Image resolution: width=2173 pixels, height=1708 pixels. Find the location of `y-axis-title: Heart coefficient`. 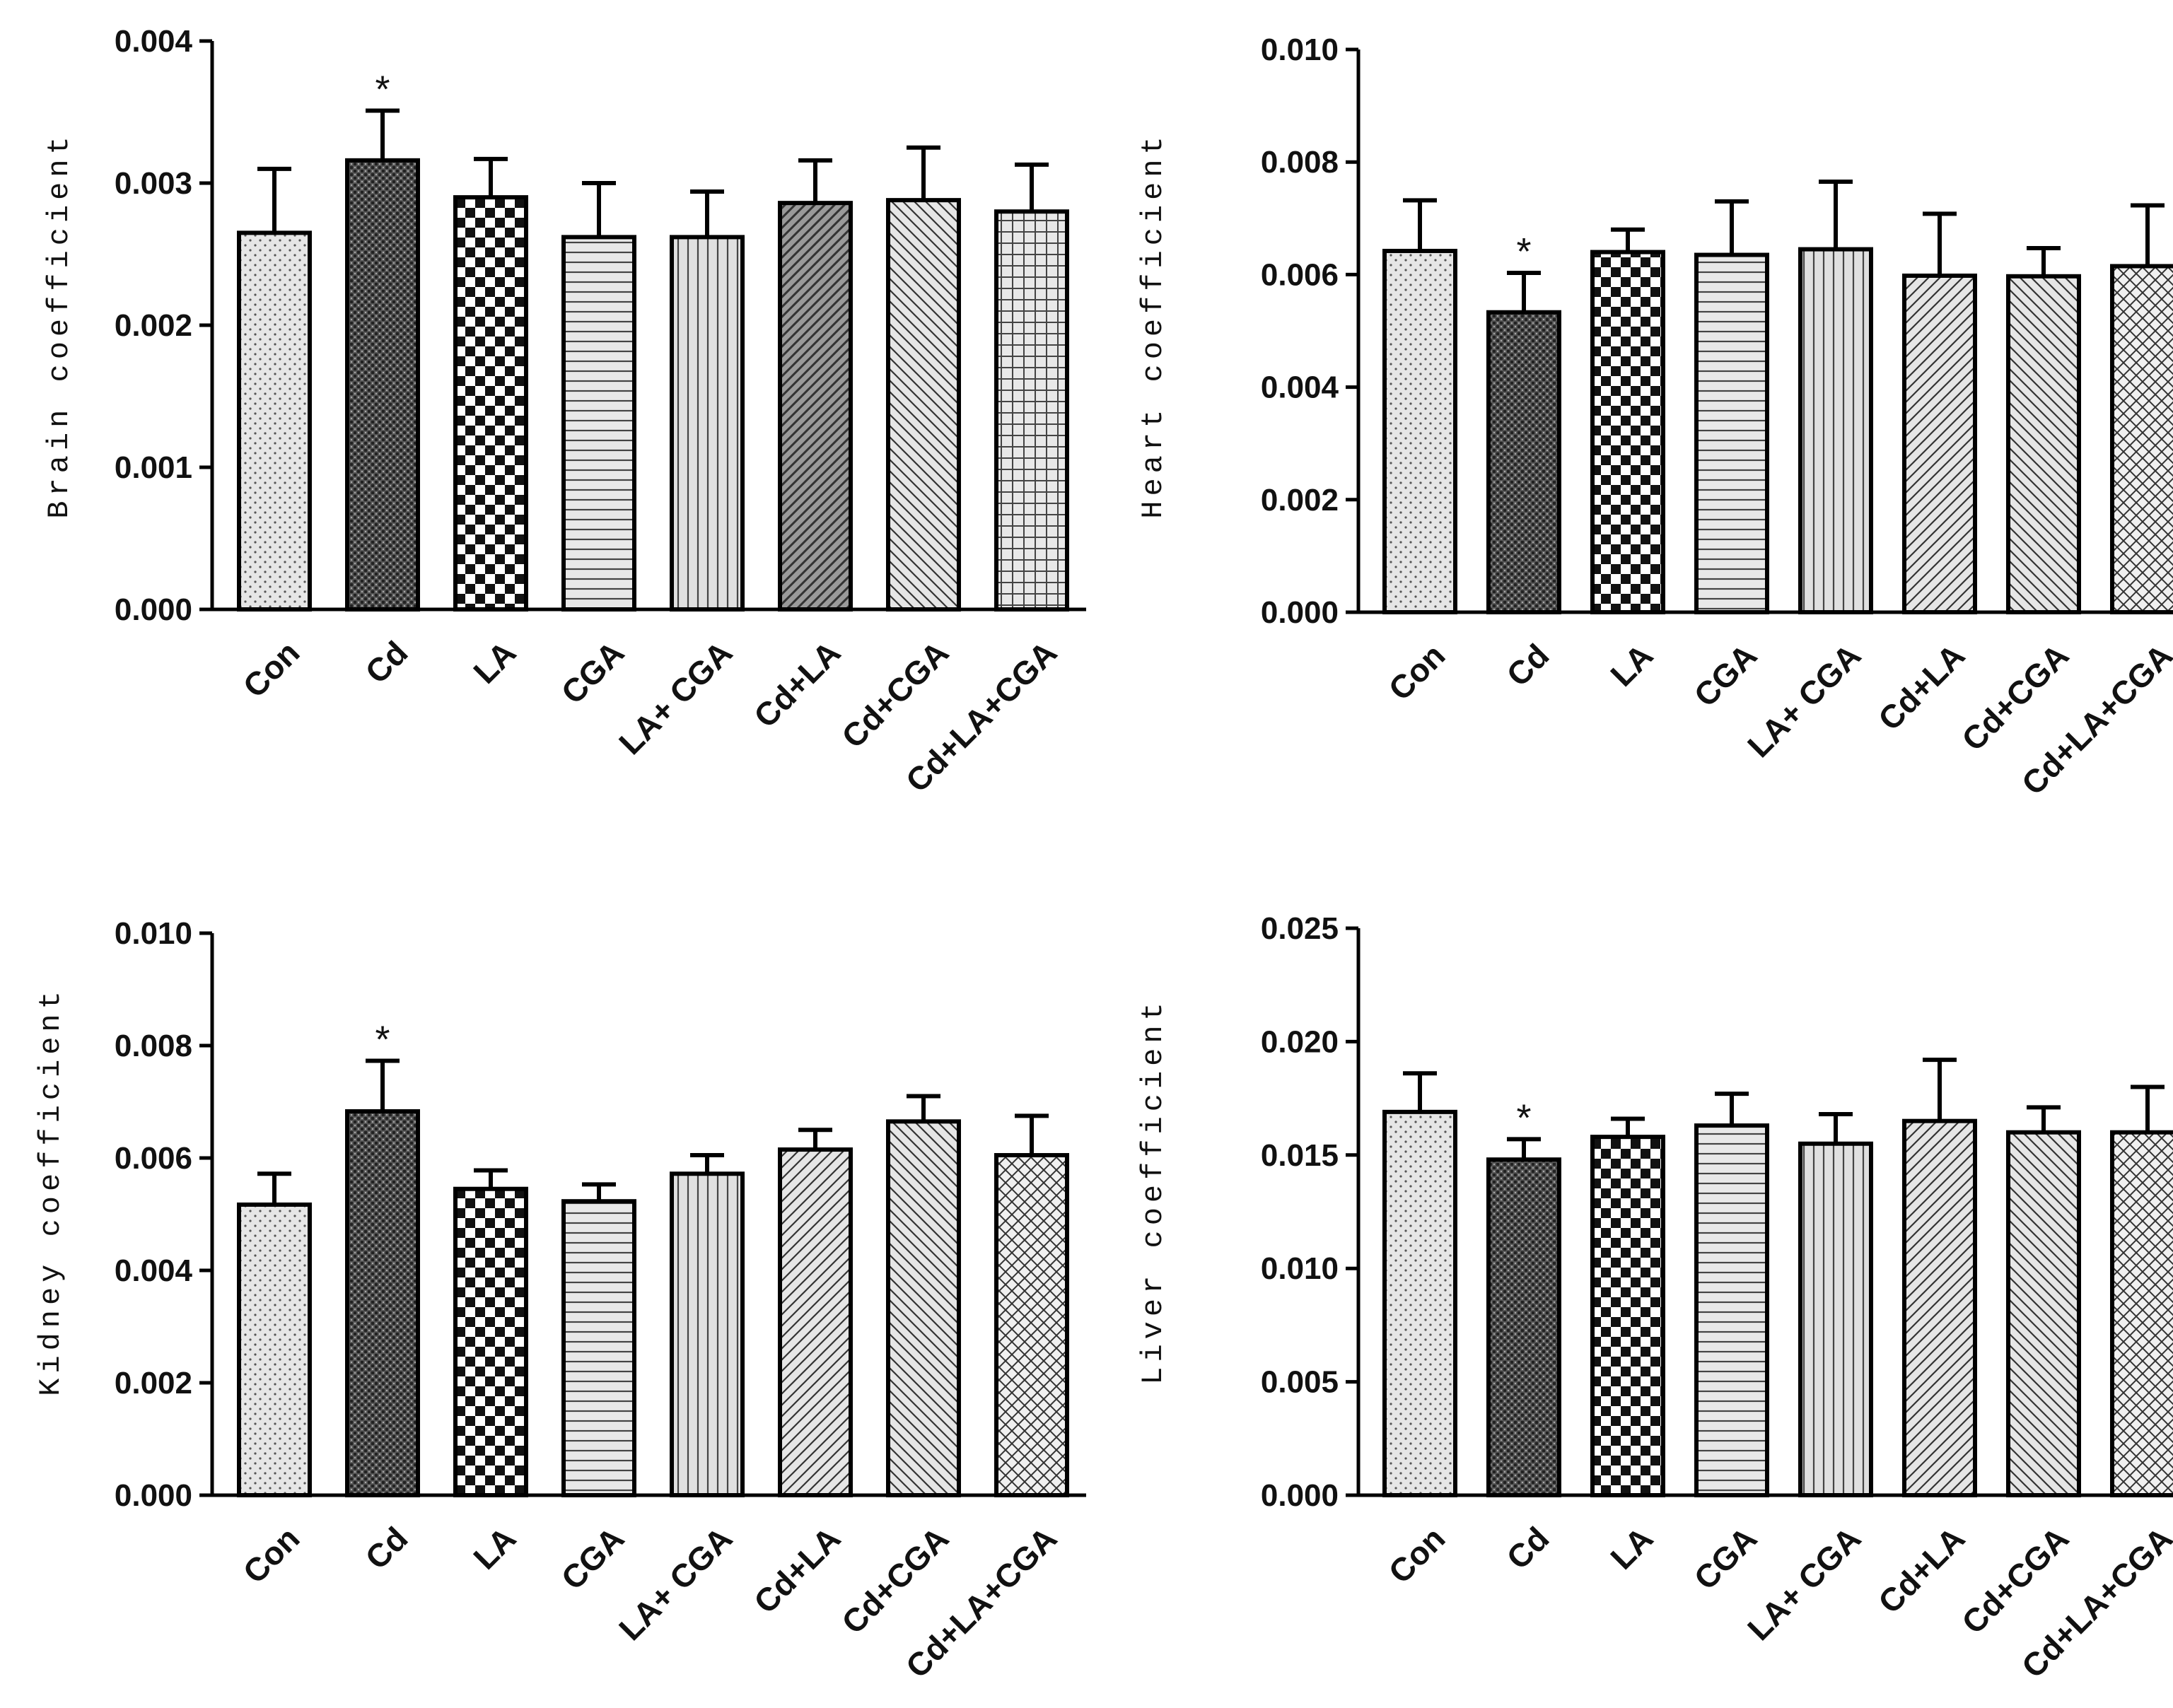

y-axis-title: Heart coefficient is located at coordinates (1153, 324).